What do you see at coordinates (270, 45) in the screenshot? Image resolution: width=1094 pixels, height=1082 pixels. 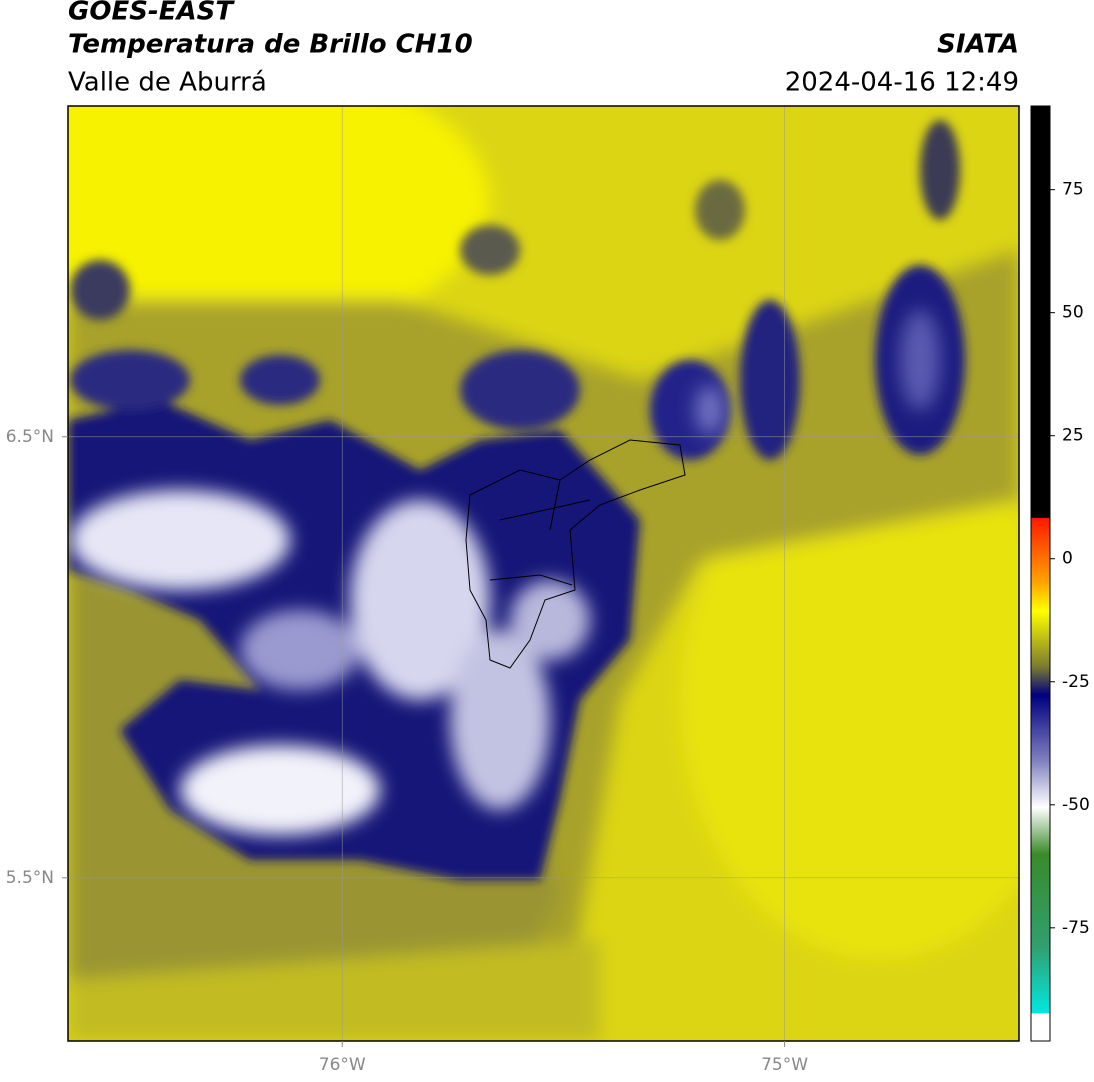 I see `subtitle: Temperatura de Brillo CH10` at bounding box center [270, 45].